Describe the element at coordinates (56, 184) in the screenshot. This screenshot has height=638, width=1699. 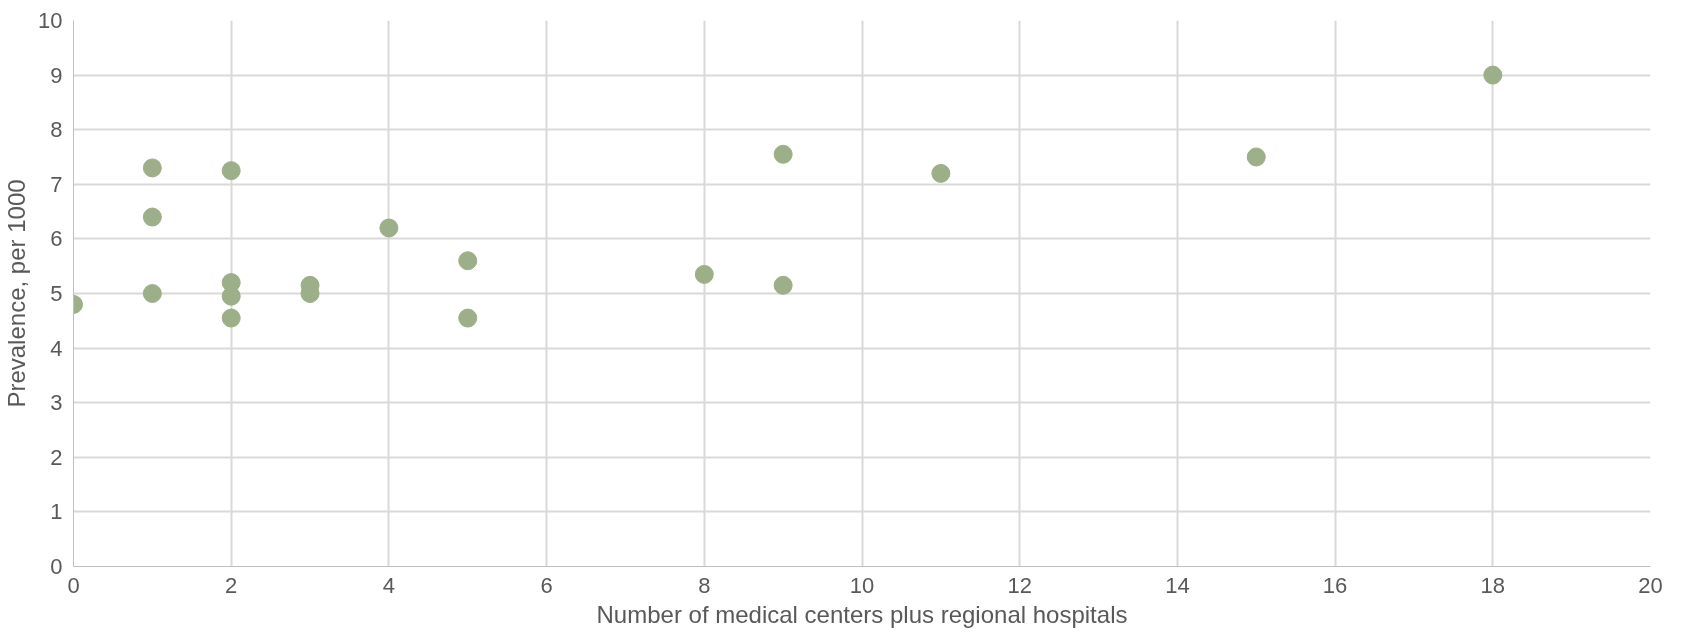
I see `y-tick-label: 7` at that location.